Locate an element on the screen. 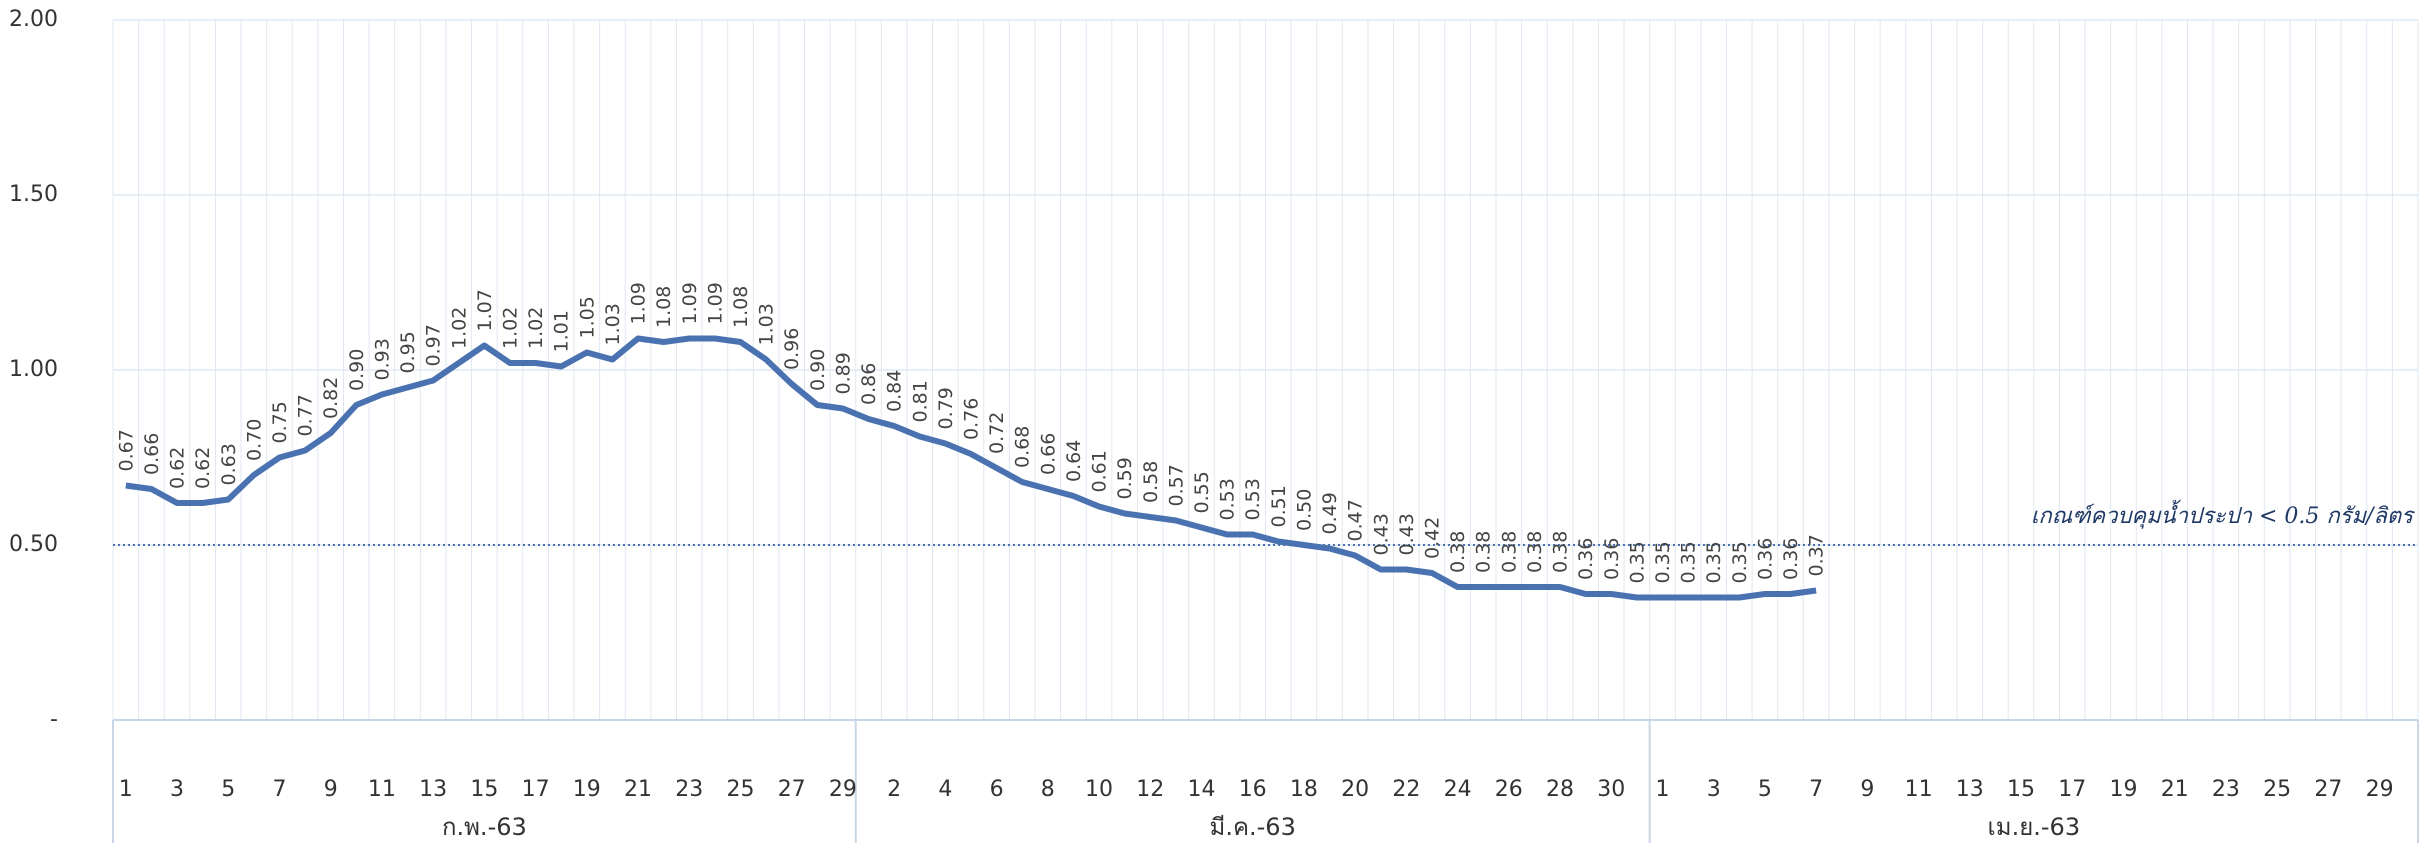  x-tick-label: 14 is located at coordinates (1201, 789).